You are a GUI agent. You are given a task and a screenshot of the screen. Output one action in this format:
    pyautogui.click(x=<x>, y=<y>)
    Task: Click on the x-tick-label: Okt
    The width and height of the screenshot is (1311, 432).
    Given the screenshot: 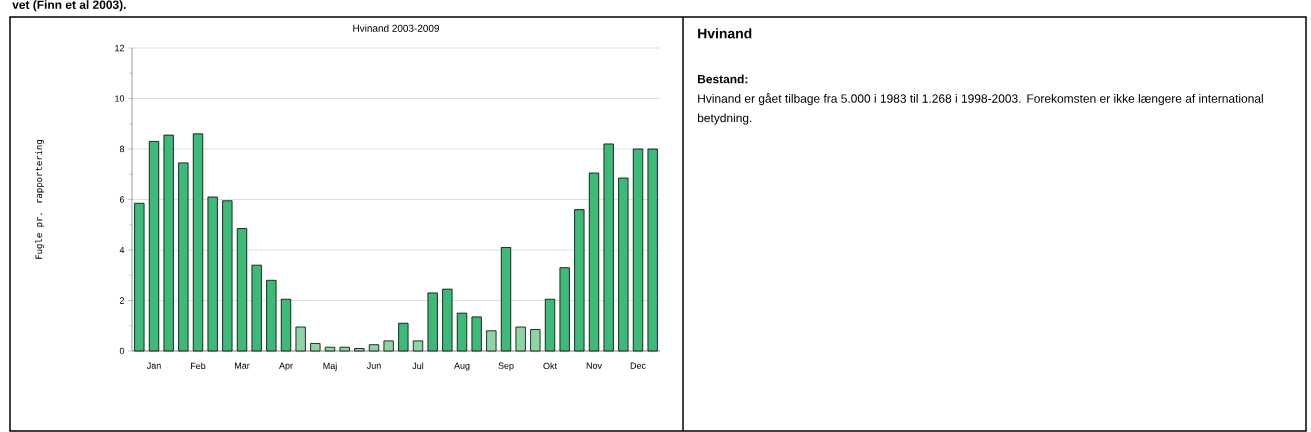 What is the action you would take?
    pyautogui.click(x=550, y=366)
    